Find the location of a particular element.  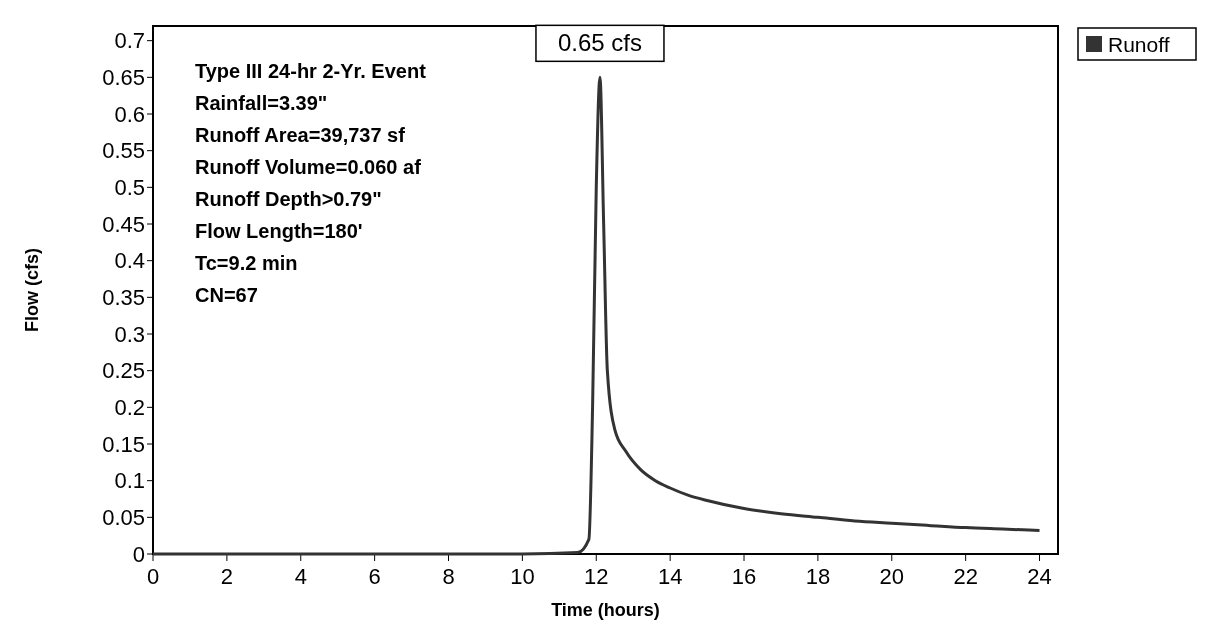

x-tick-label: 2 is located at coordinates (226, 576).